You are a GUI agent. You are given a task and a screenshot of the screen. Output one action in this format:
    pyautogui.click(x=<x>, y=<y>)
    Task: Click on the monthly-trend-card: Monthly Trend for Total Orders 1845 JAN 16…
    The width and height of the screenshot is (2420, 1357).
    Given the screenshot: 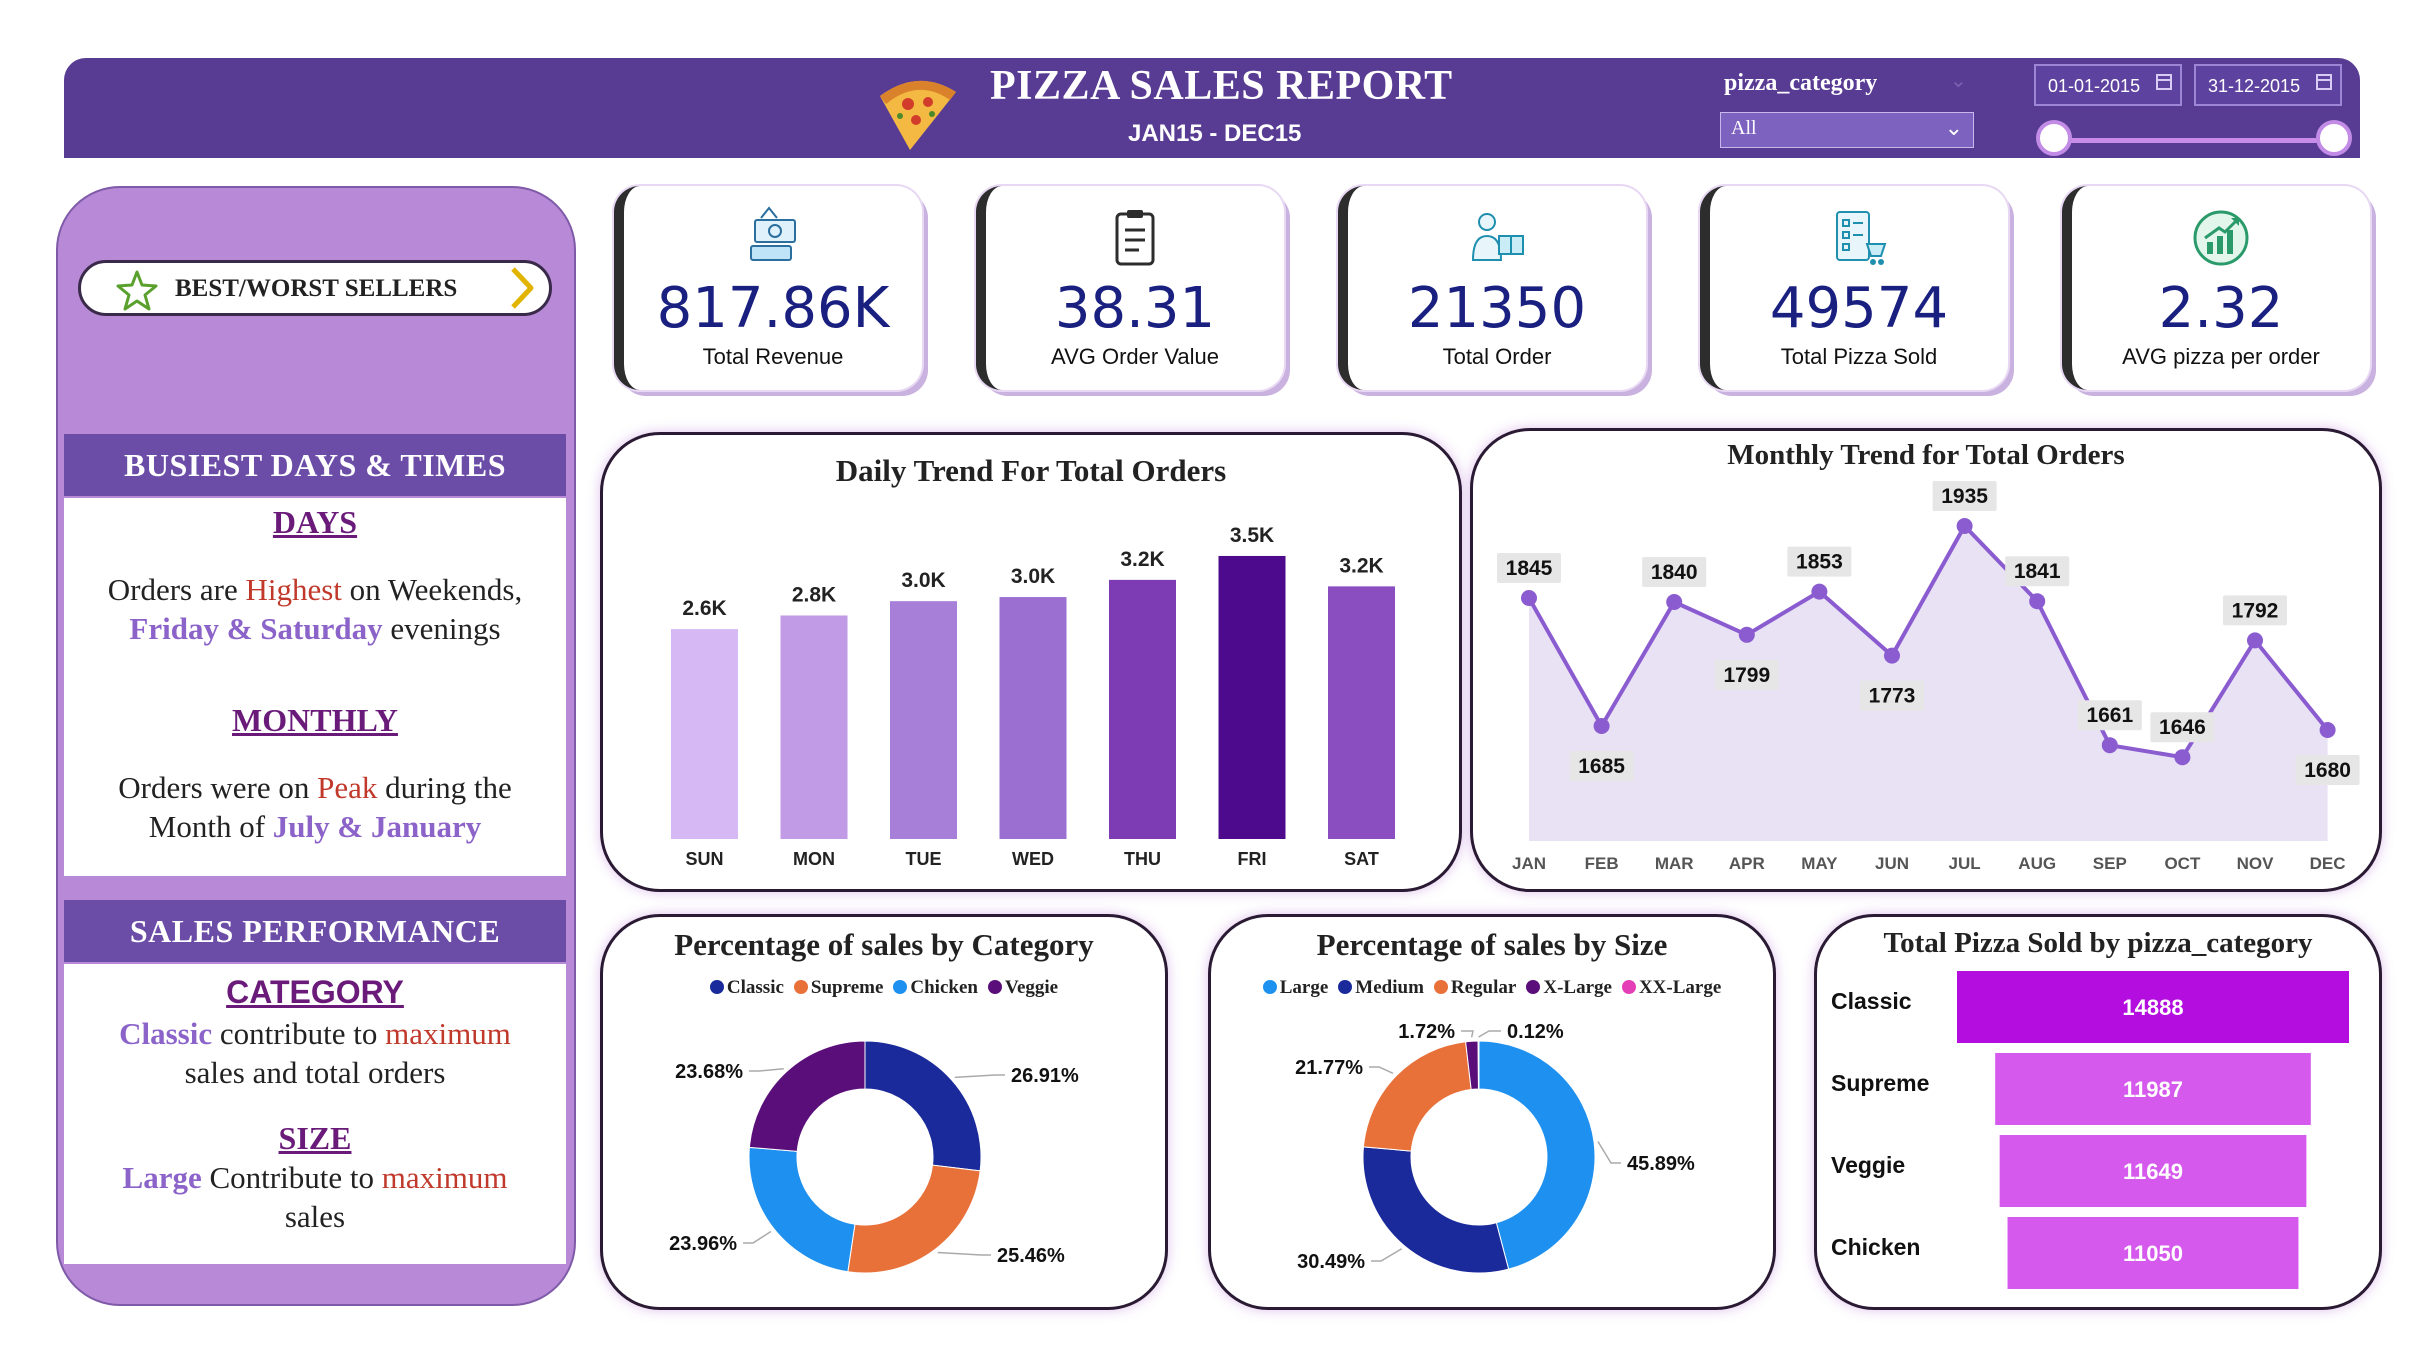 What is the action you would take?
    pyautogui.click(x=1926, y=660)
    